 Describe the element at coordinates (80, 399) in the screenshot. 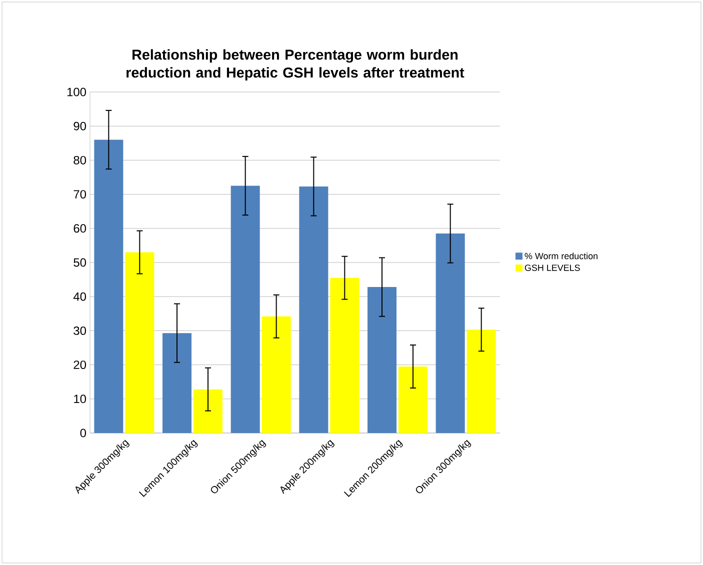

I see `y-tick-label: 10` at that location.